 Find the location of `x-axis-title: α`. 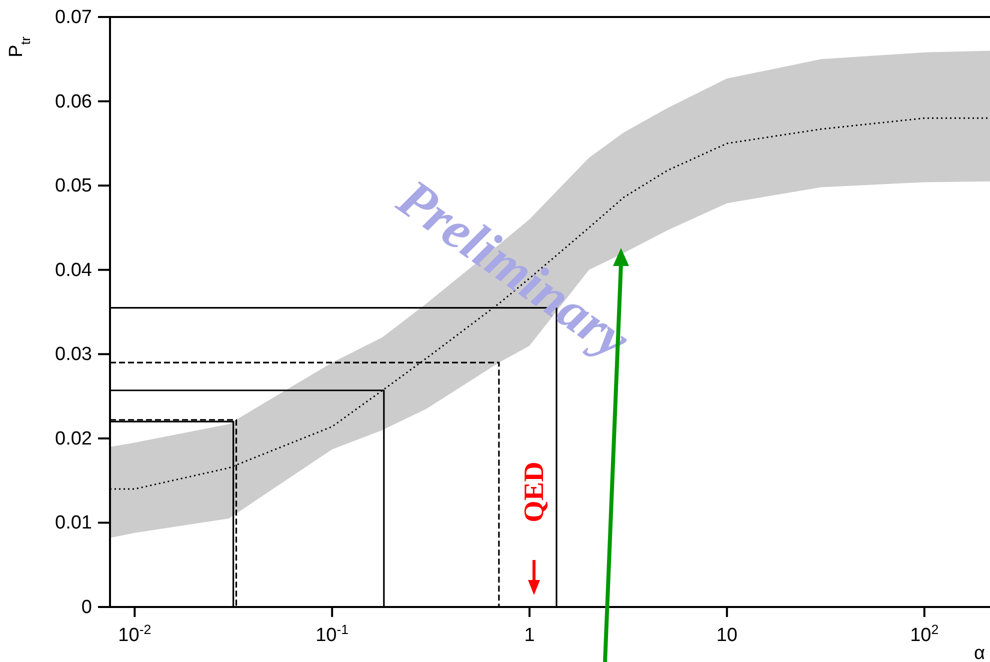

x-axis-title: α is located at coordinates (980, 652).